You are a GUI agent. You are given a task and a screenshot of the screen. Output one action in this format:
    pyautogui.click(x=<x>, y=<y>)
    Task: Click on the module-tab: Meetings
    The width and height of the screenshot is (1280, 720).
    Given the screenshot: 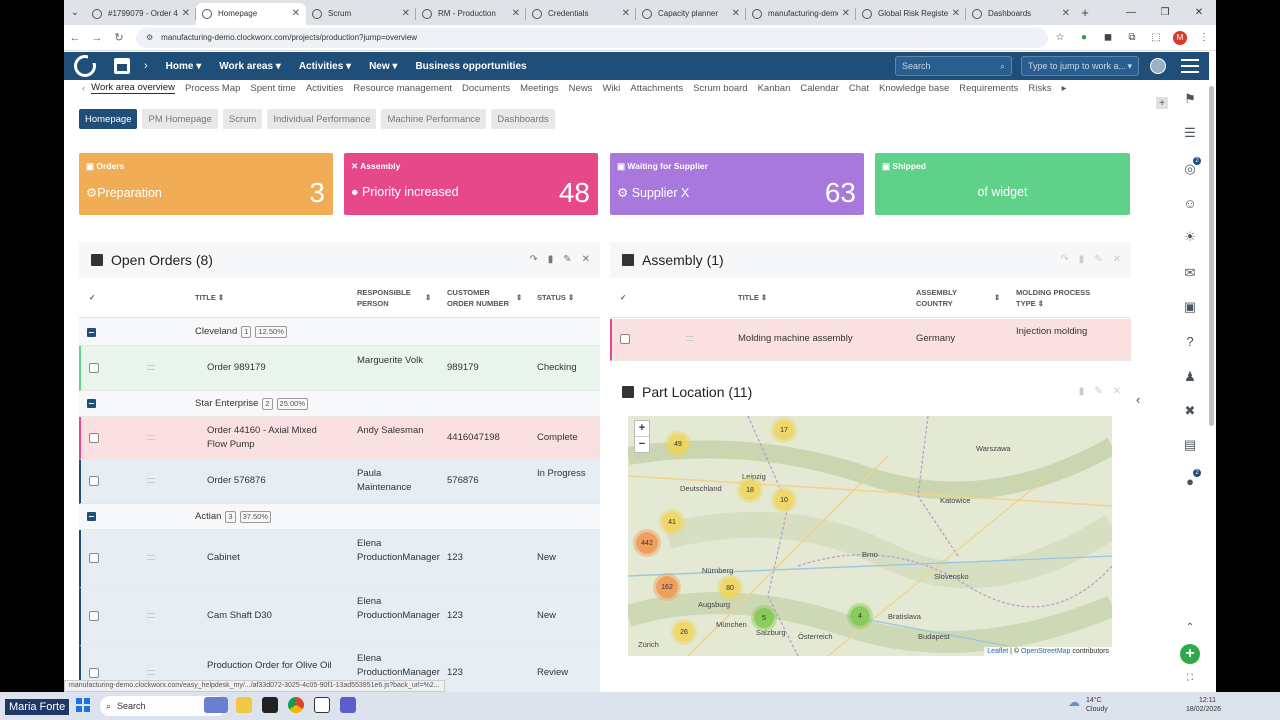 What is the action you would take?
    pyautogui.click(x=539, y=88)
    